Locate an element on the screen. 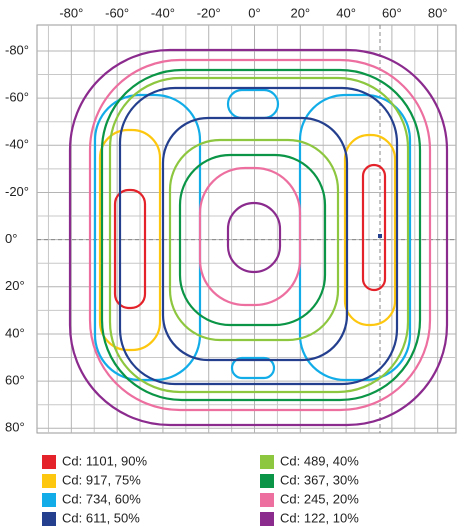 The image size is (459, 529). legend-label: Cd: 917, 75% is located at coordinates (101, 479).